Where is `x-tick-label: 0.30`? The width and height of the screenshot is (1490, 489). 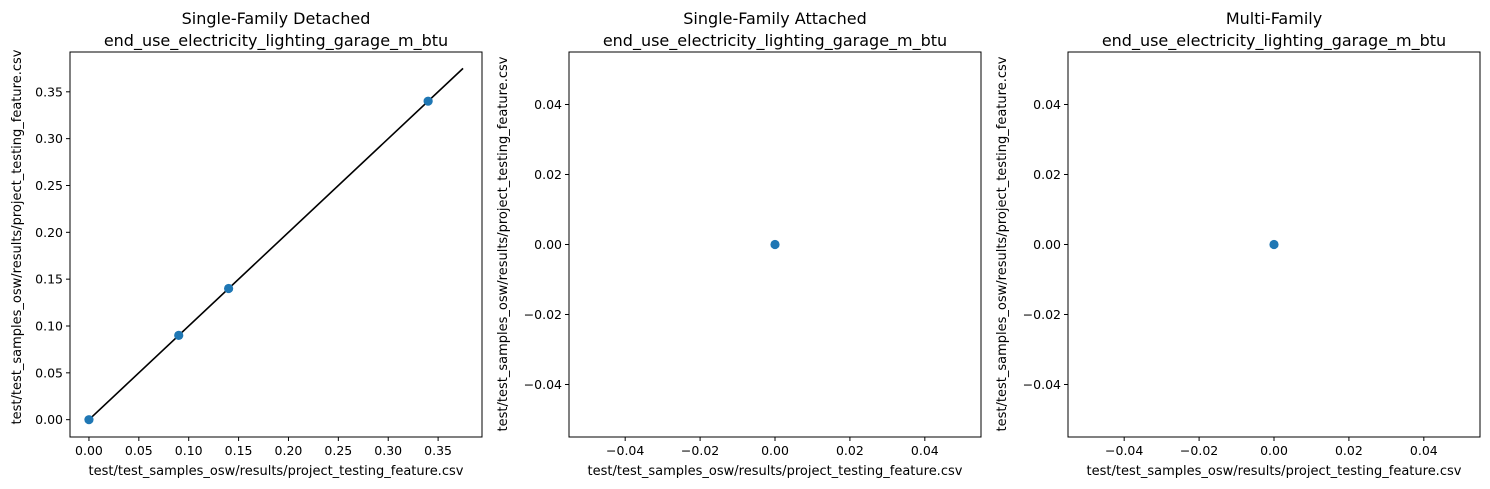
x-tick-label: 0.30 is located at coordinates (388, 450).